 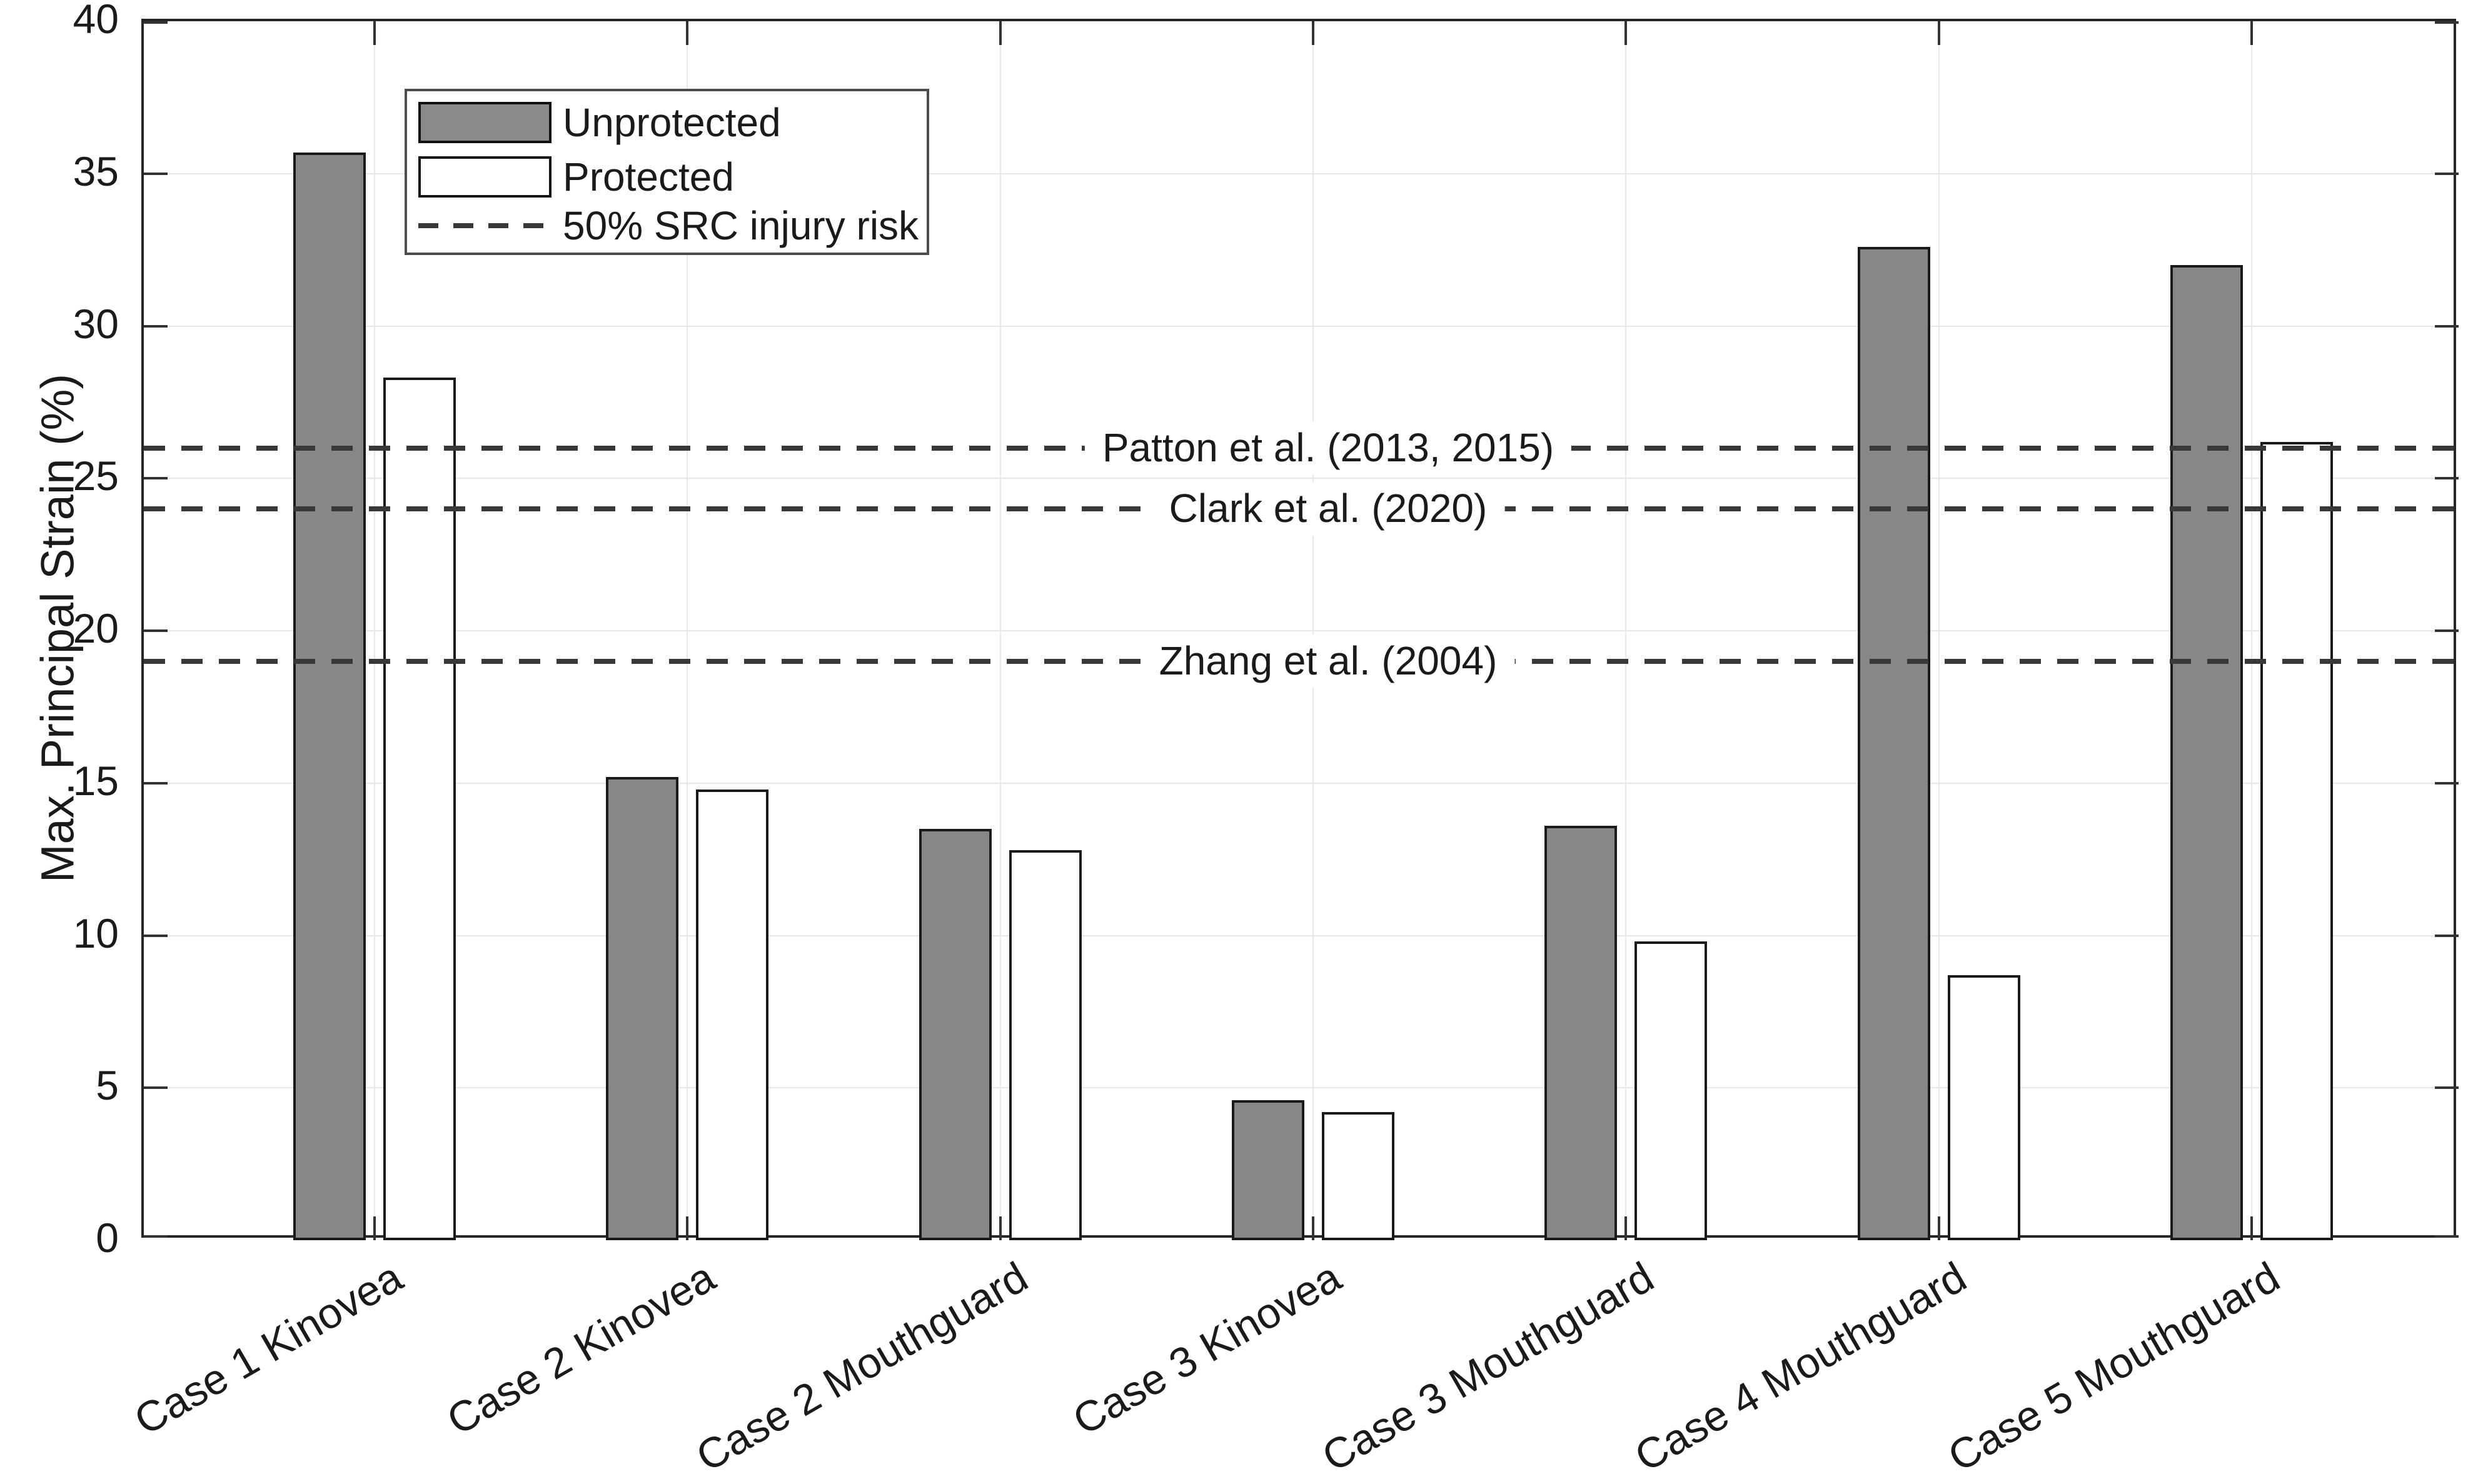 I want to click on y-tick-label: 0, so click(x=107, y=1238).